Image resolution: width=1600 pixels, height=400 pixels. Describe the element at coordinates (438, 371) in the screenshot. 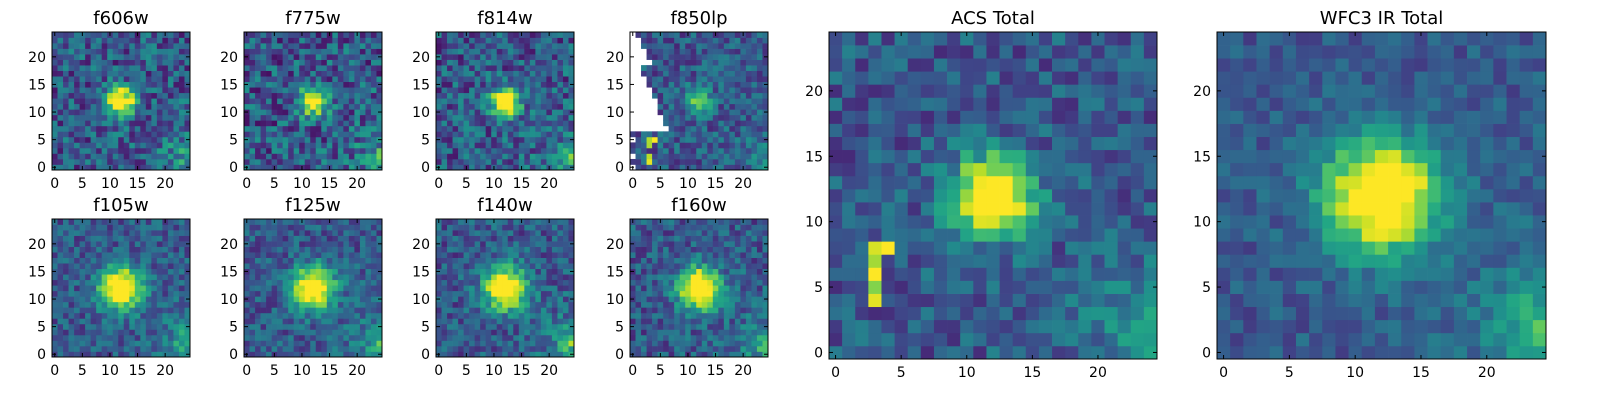

I see `x-tick-label: 0` at that location.